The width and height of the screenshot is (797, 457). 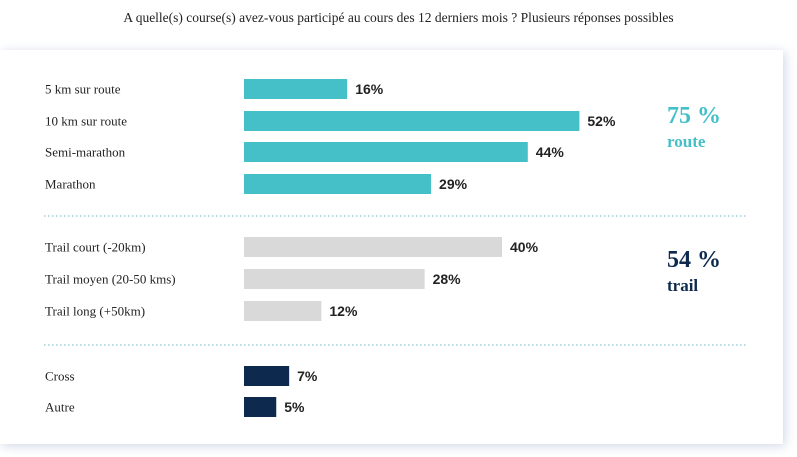 I want to click on category-label: Trail moyen (20-50 kms), so click(x=110, y=279).